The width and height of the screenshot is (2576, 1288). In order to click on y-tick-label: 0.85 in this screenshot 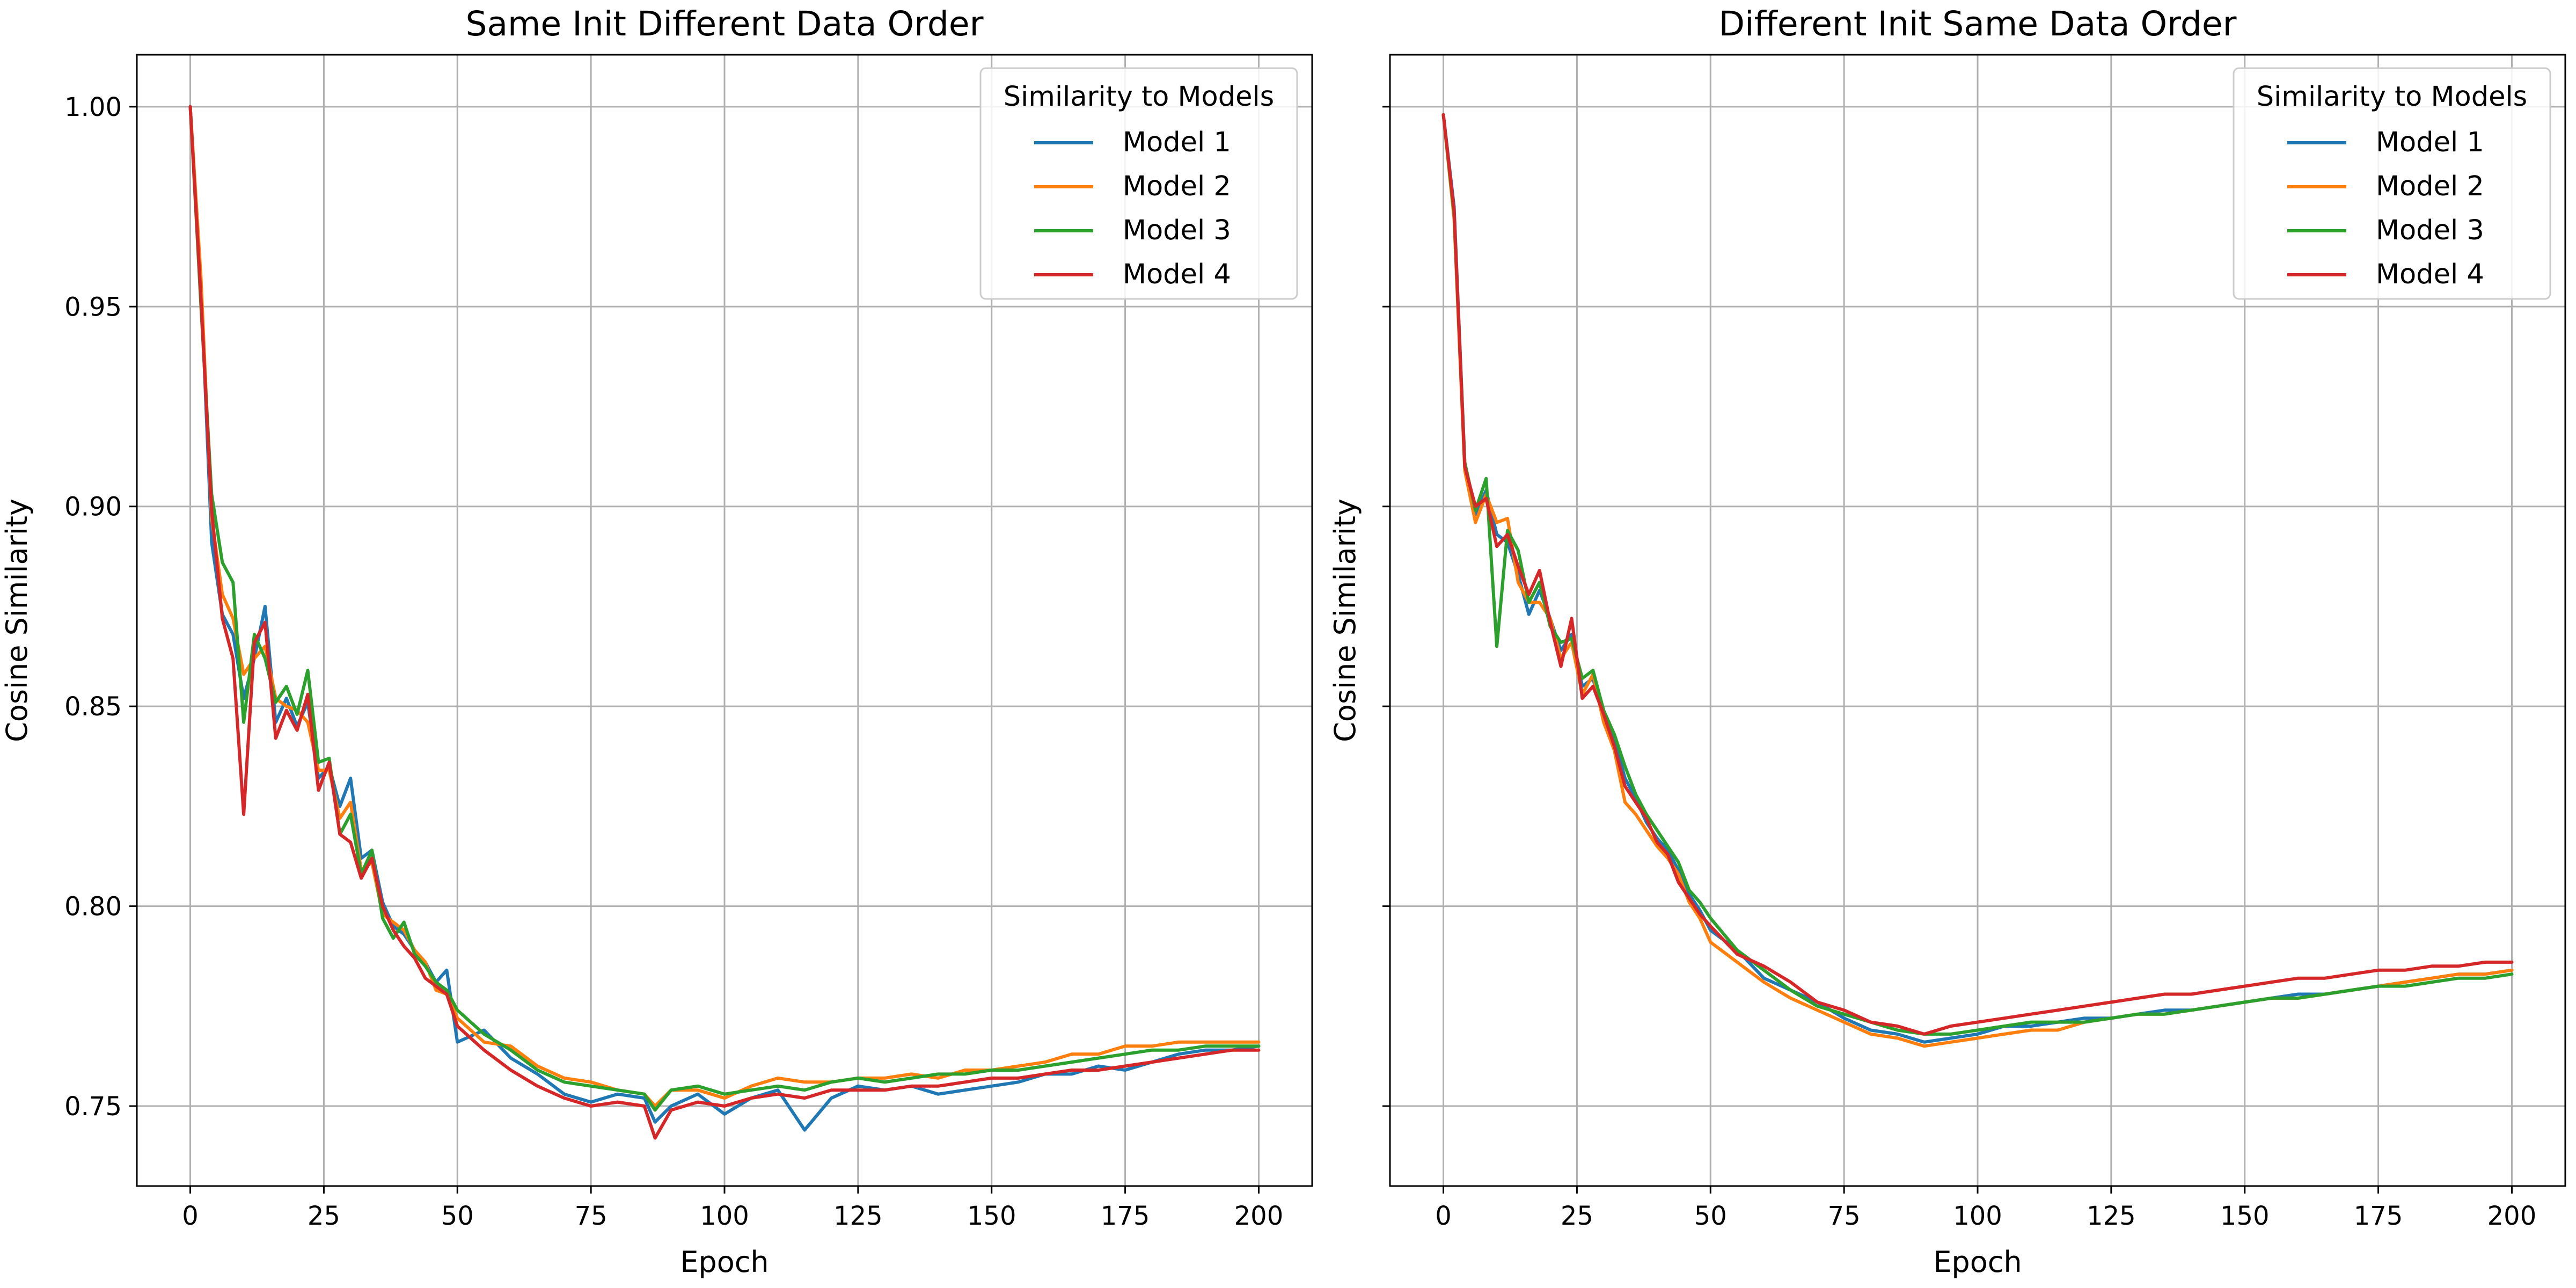, I will do `click(93, 707)`.